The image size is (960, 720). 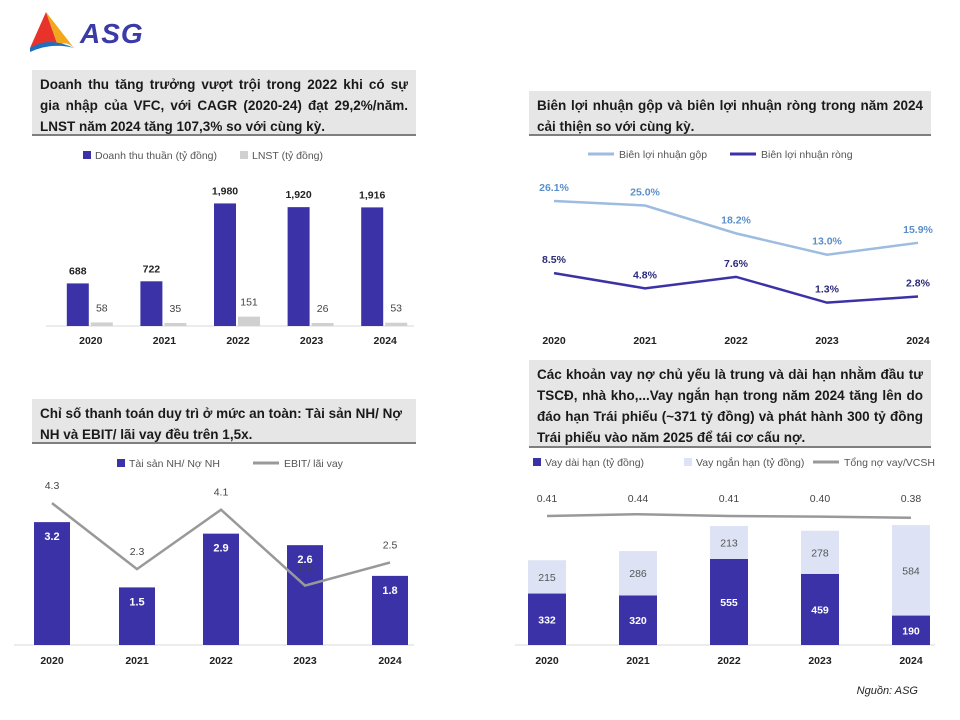 What do you see at coordinates (225, 191) in the screenshot?
I see `revenue-value-label: 1,980` at bounding box center [225, 191].